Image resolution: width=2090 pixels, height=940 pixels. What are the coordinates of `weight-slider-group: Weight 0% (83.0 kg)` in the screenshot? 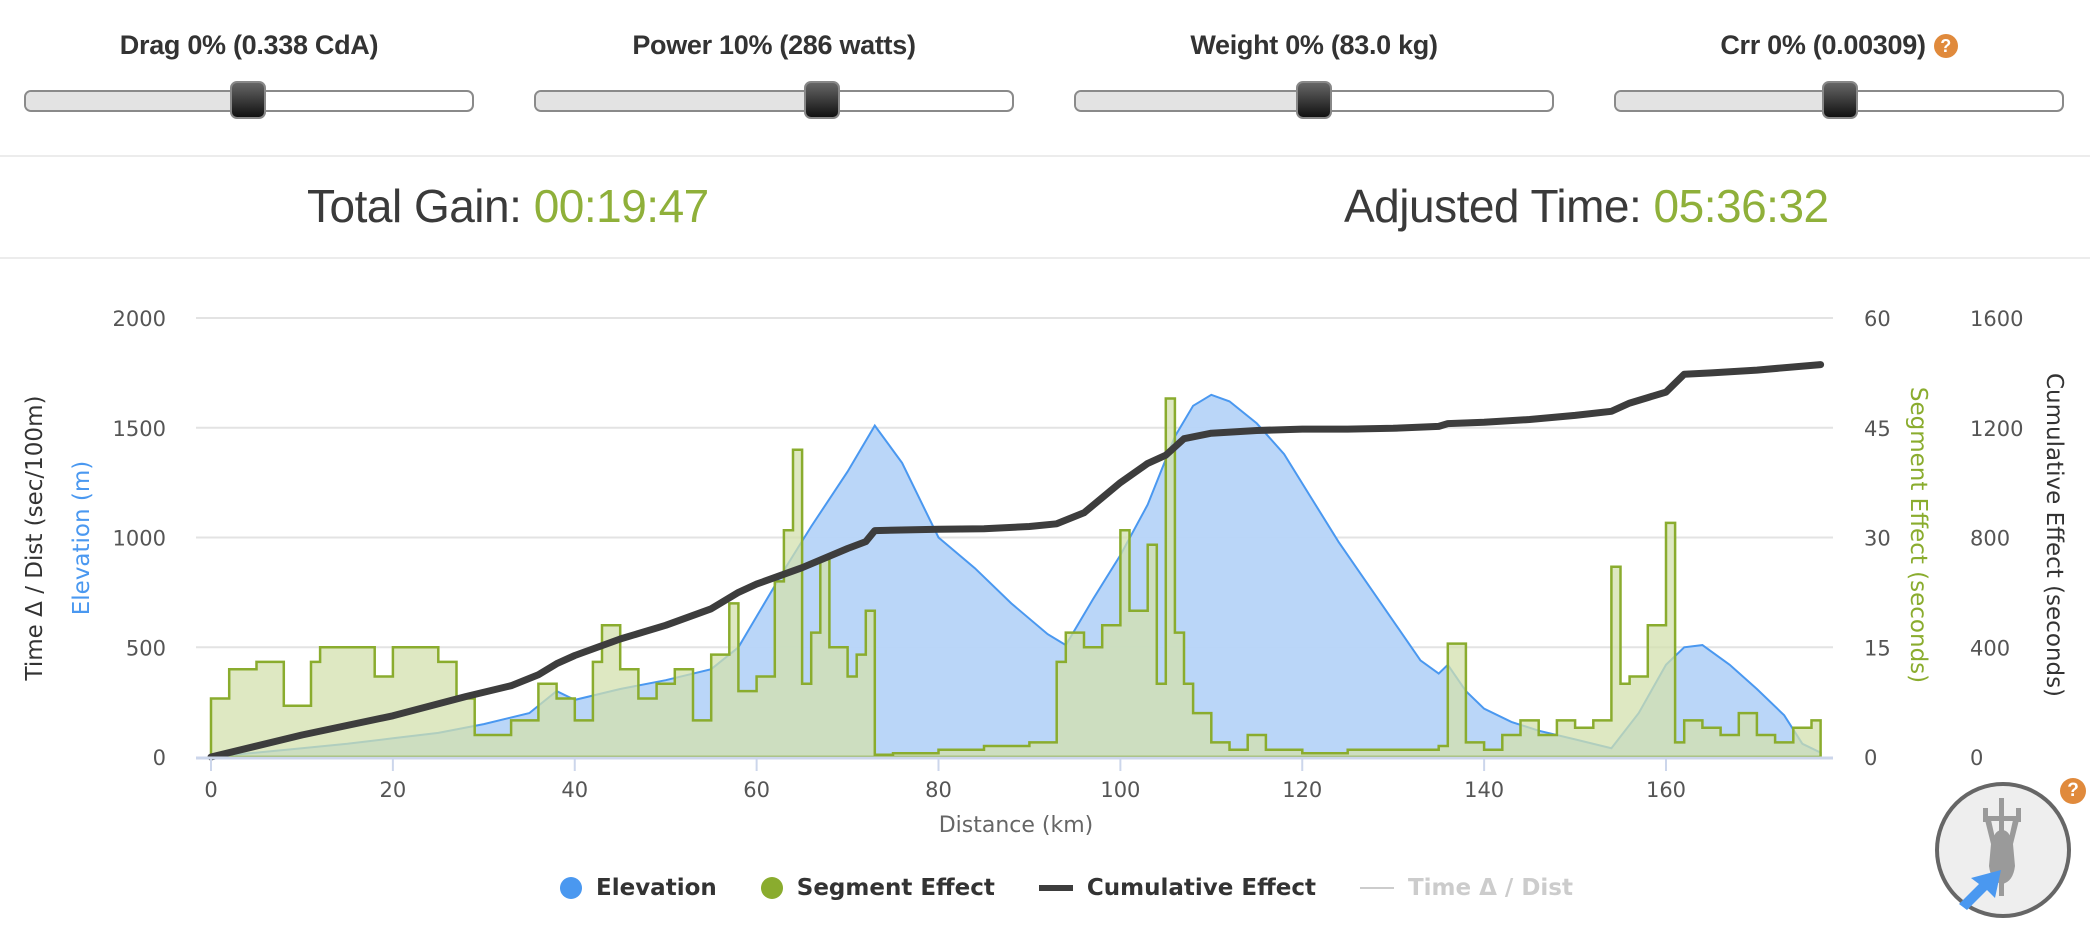 It's located at (1314, 80).